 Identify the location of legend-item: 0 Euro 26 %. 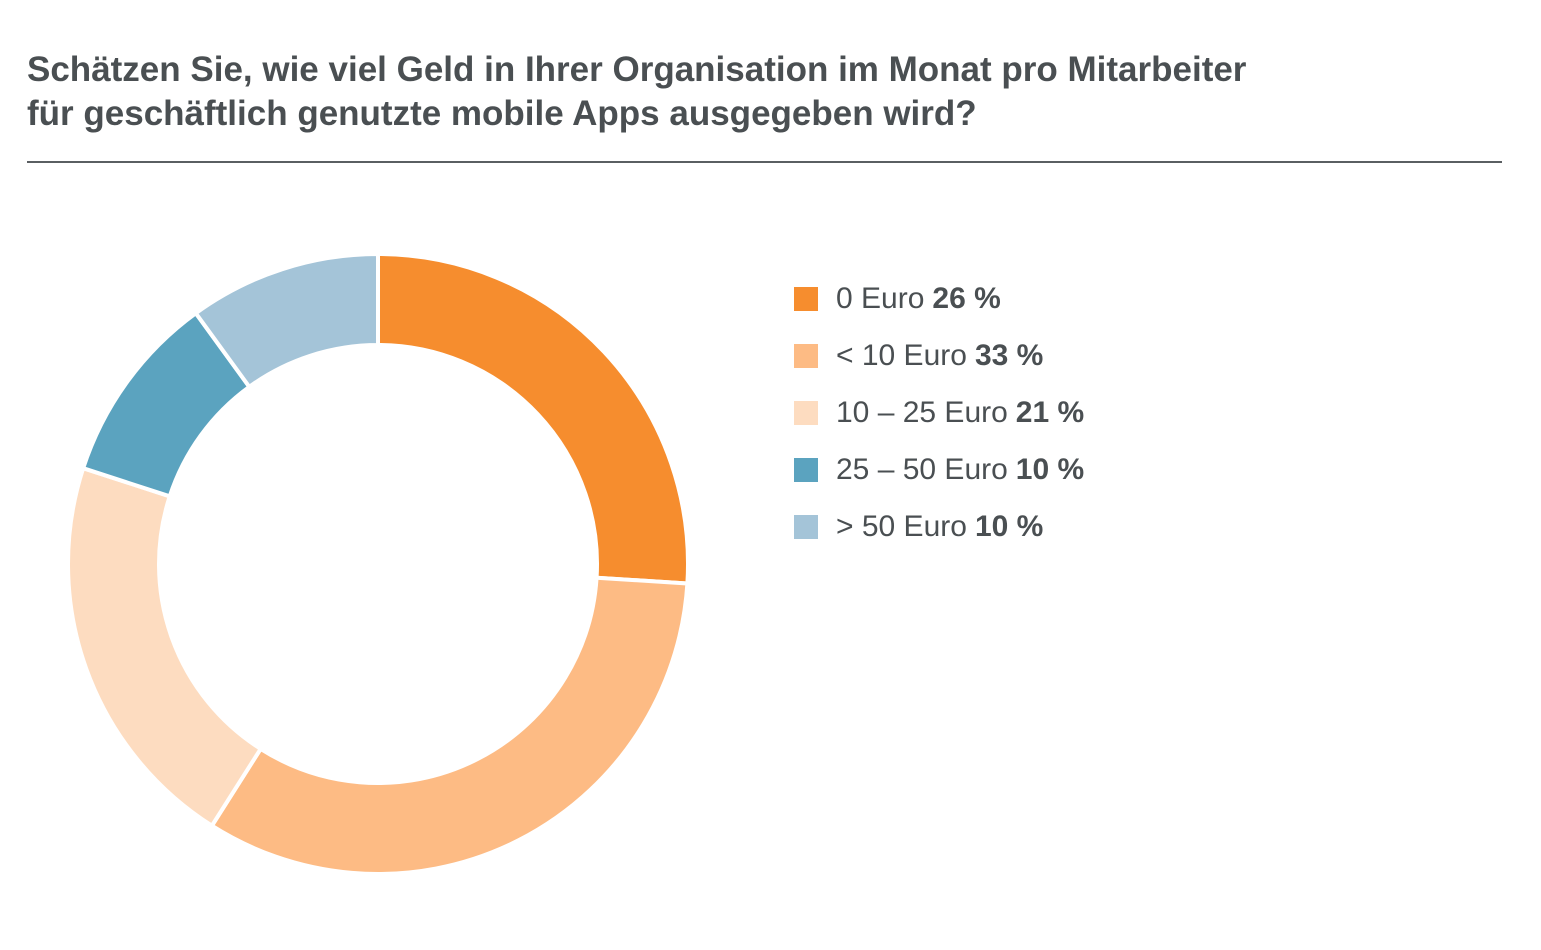
(939, 299).